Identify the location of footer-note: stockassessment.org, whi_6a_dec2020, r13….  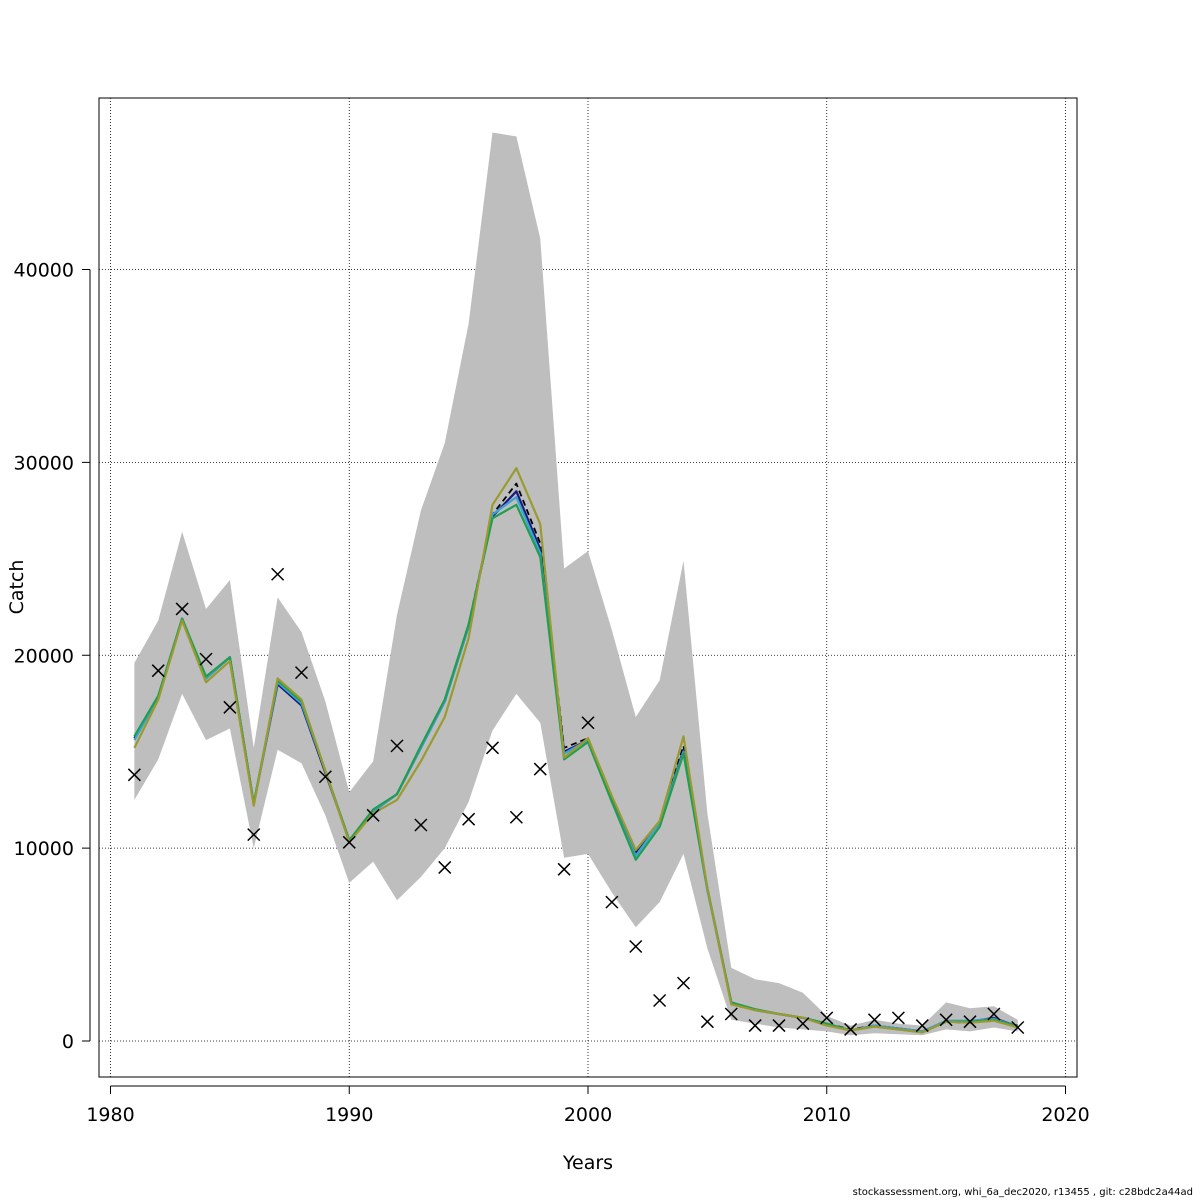
(1023, 1192).